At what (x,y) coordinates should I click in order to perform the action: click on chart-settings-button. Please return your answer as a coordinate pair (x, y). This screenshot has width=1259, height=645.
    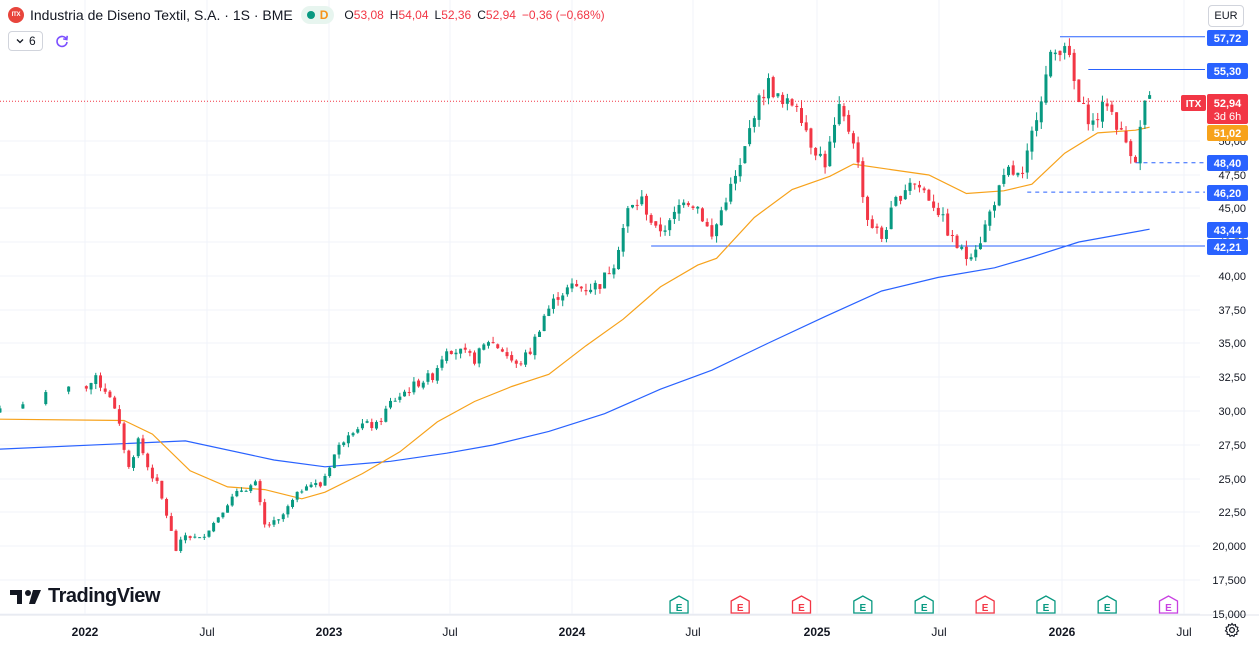
    Looking at the image, I should click on (1232, 630).